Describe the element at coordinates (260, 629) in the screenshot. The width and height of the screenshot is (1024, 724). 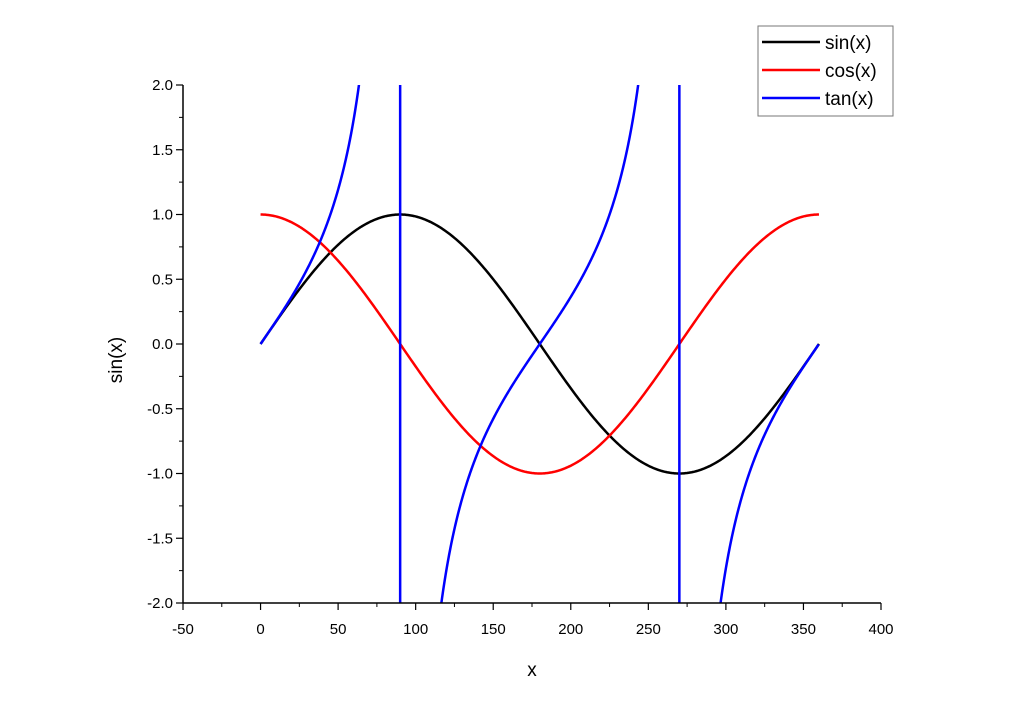
I see `x-tick-label: 0` at that location.